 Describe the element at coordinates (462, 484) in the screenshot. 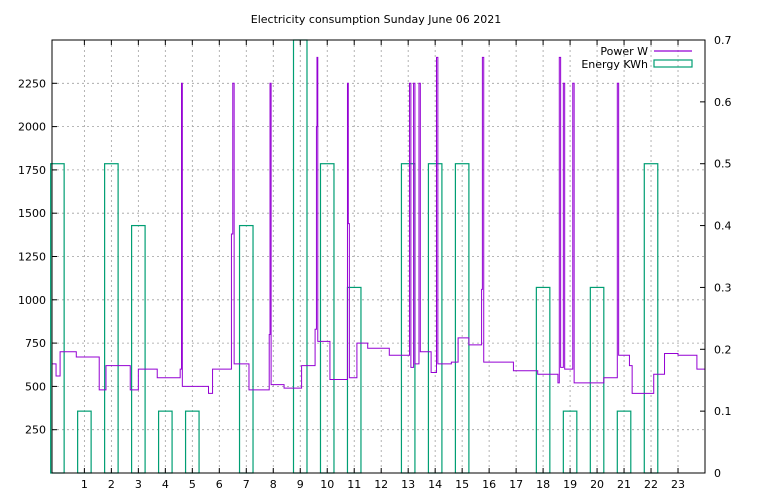

I see `x-tick-label: 15` at that location.